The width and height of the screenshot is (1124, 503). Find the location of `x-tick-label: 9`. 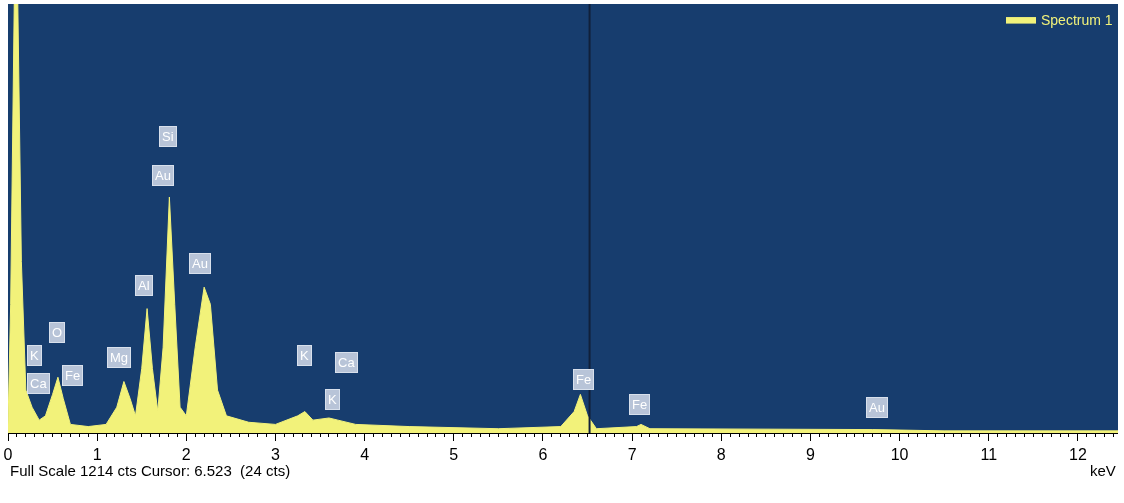

x-tick-label: 9 is located at coordinates (810, 455).